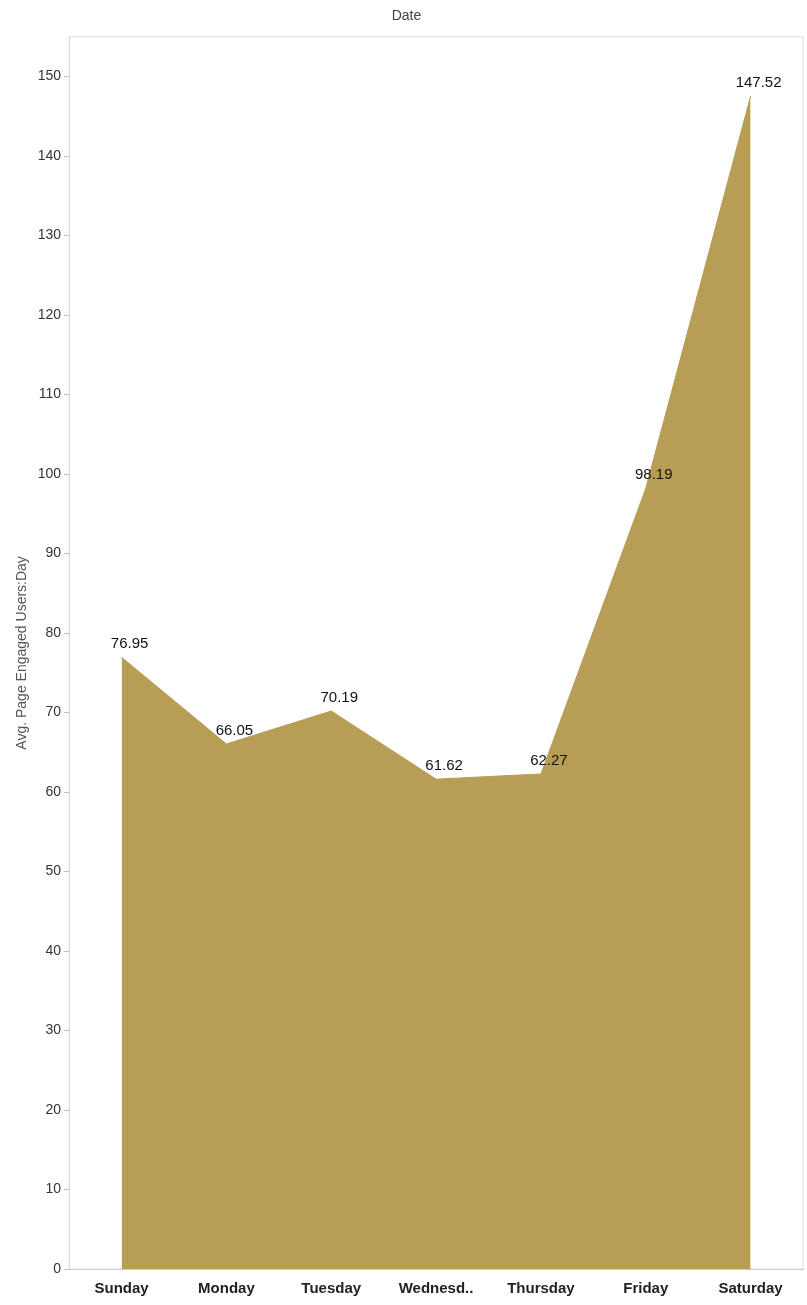 Image resolution: width=807 pixels, height=1305 pixels. What do you see at coordinates (53, 552) in the screenshot?
I see `y-tick-label: 90` at bounding box center [53, 552].